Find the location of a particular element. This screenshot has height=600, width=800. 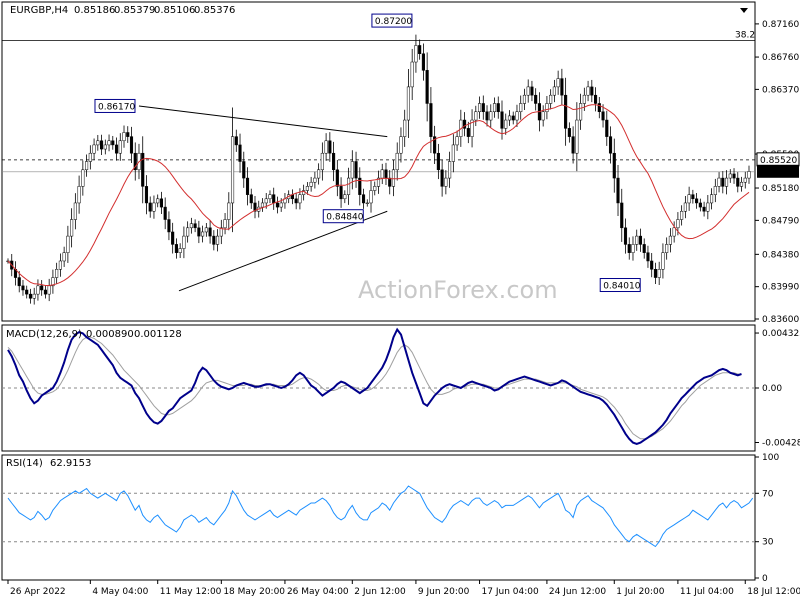

macd-title-group: MACD(12,26,9) 0.000890 0.001128 is located at coordinates (94, 334).